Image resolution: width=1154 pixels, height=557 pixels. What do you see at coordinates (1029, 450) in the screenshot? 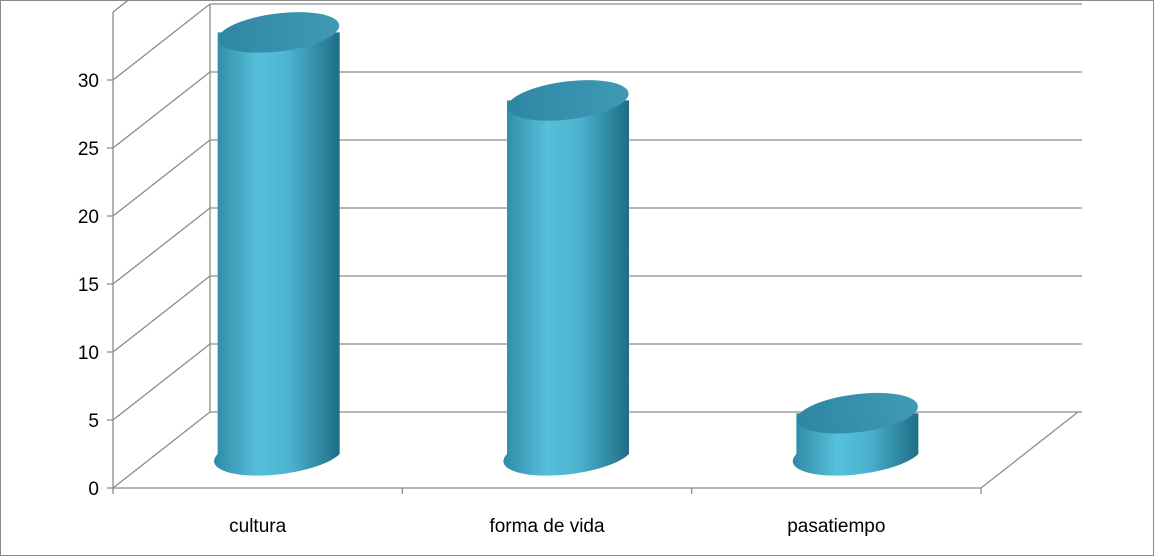
I see `floor-right-edge` at bounding box center [1029, 450].